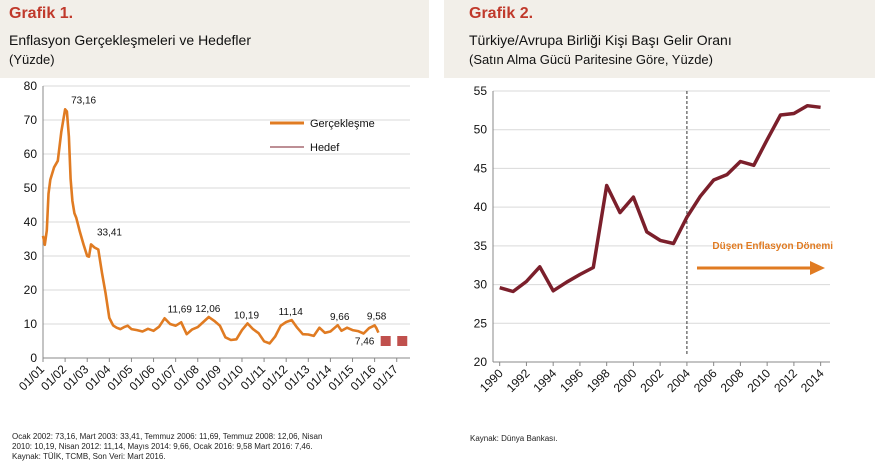  What do you see at coordinates (365, 342) in the screenshot?
I see `left-data-label: 7,46` at bounding box center [365, 342].